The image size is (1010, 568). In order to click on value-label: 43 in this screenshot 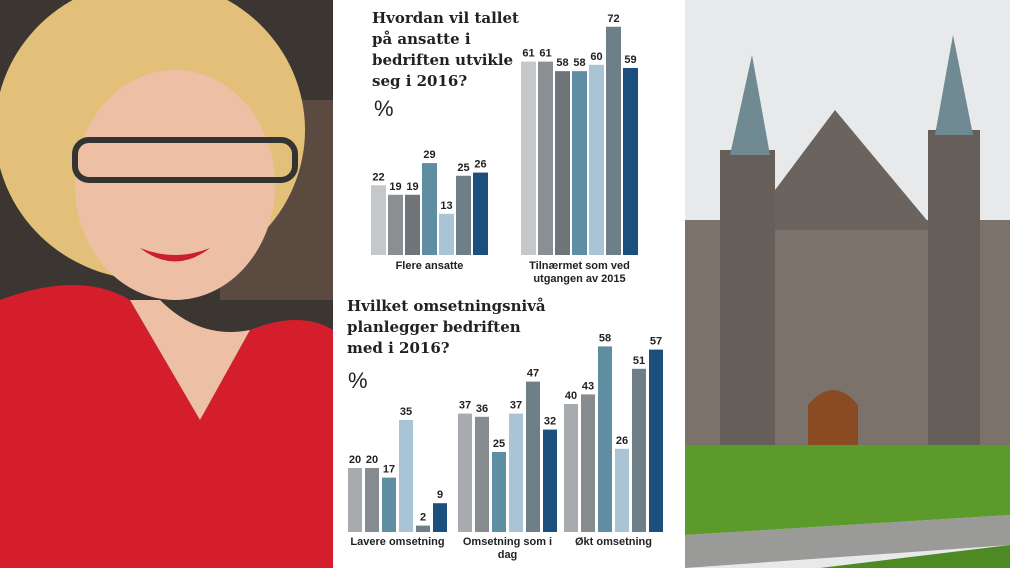, I will do `click(588, 386)`.